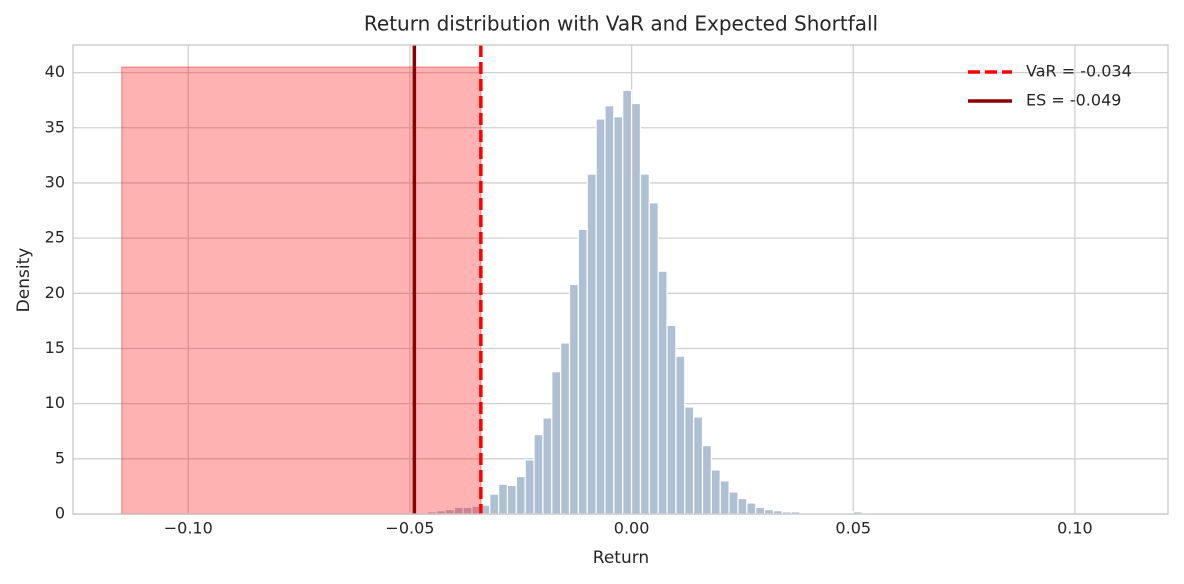  I want to click on y-tick-label: 20, so click(55, 292).